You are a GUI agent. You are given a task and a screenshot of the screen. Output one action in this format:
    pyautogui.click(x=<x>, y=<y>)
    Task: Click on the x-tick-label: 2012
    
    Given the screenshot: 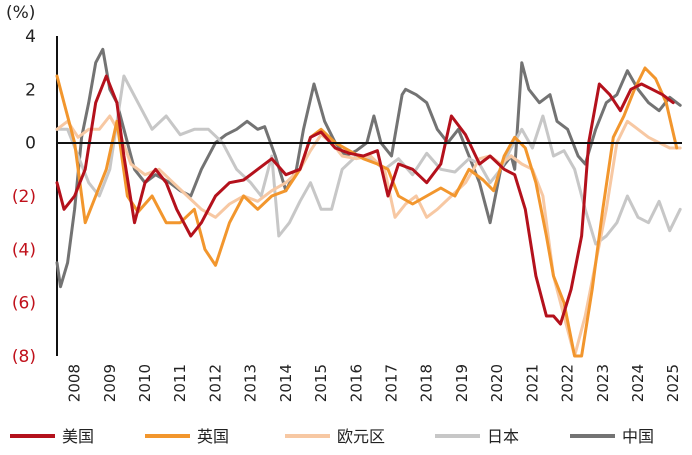 What is the action you would take?
    pyautogui.click(x=216, y=383)
    